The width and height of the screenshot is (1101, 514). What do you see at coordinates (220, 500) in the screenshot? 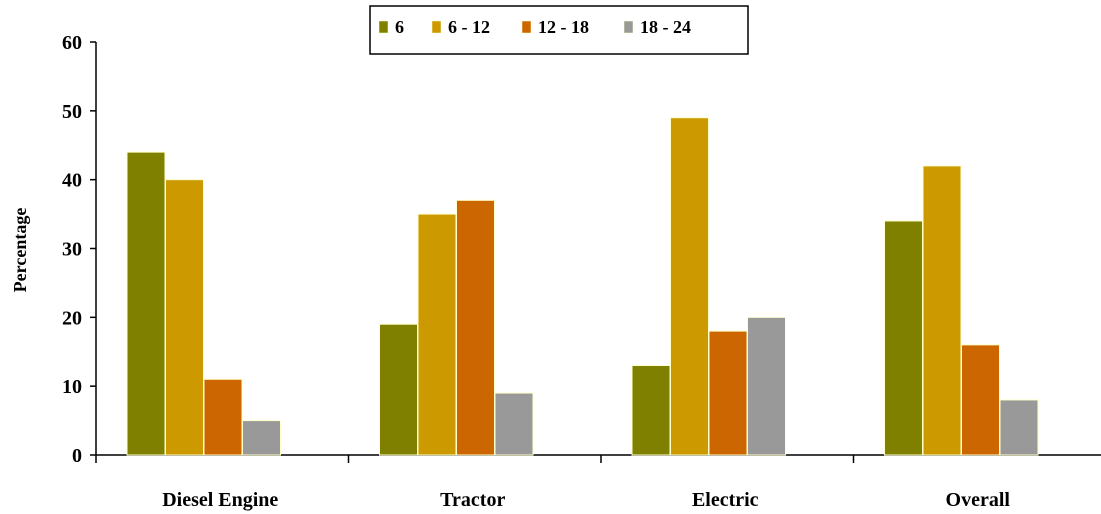
I see `x-category-label: Diesel Engine` at bounding box center [220, 500].